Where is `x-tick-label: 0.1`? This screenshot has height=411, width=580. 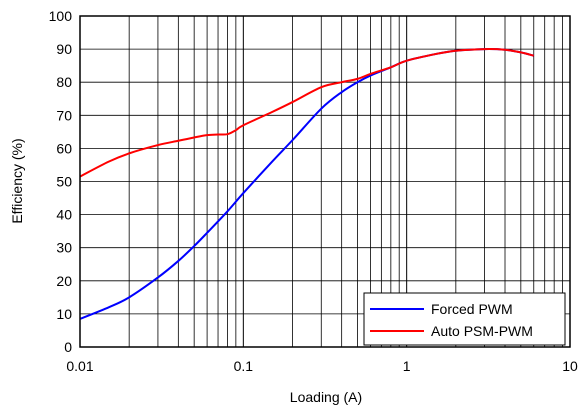 x-tick-label: 0.1 is located at coordinates (244, 366).